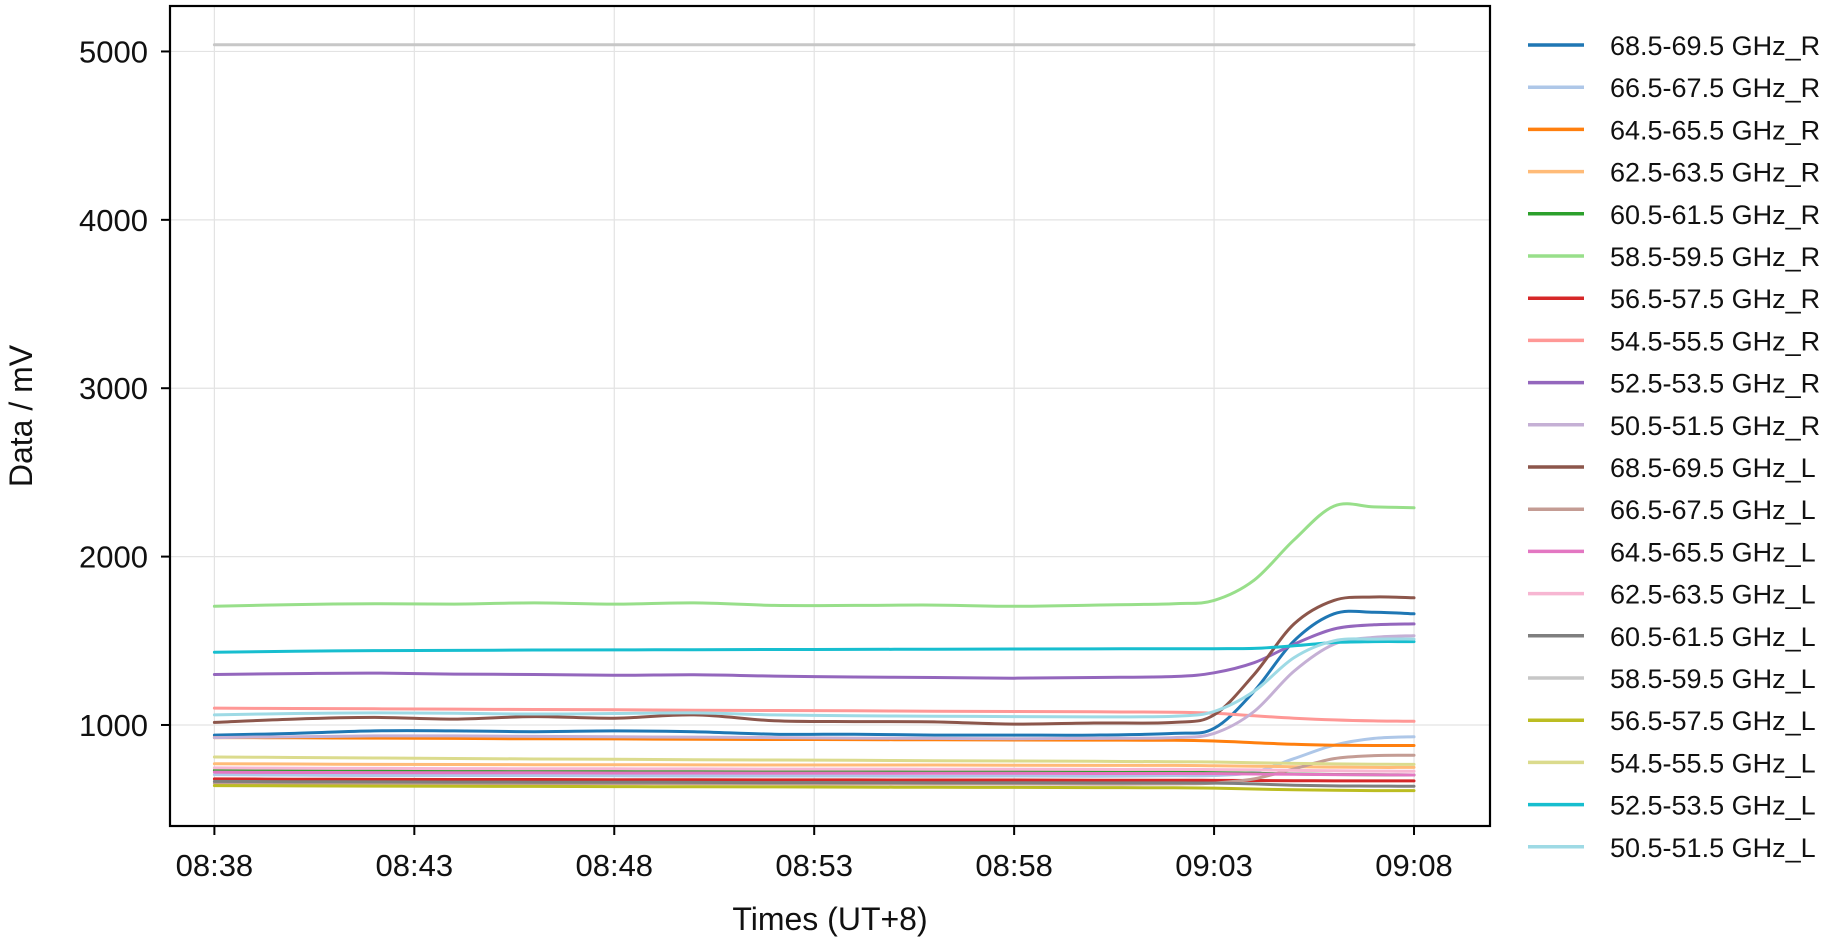  Describe the element at coordinates (113, 220) in the screenshot. I see `y-tick-label: 4000` at that location.